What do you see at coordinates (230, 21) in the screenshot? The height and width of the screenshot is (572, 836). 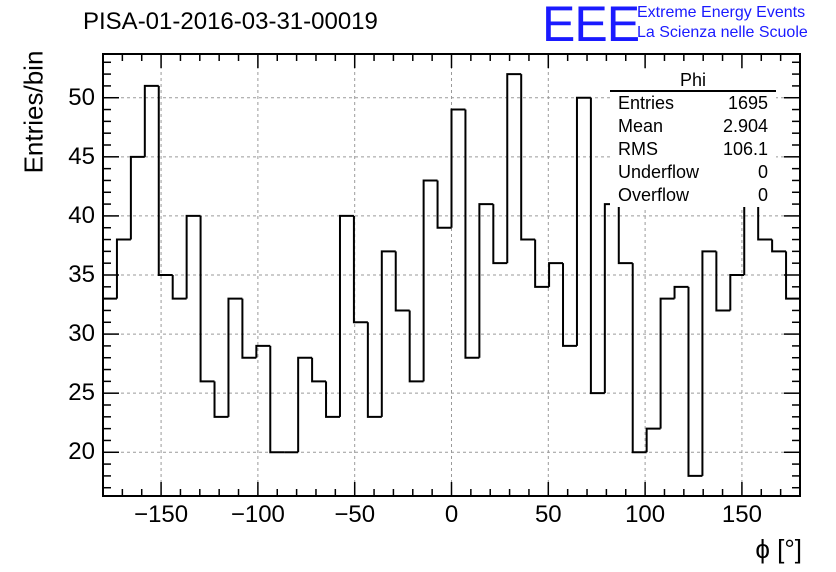 I see `chart-title: PISA-01-2016-03-31-00019` at bounding box center [230, 21].